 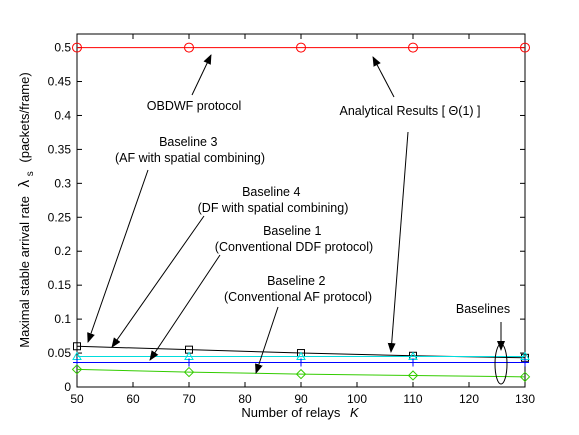 I want to click on y-tick-label: 0.35, so click(x=60, y=149).